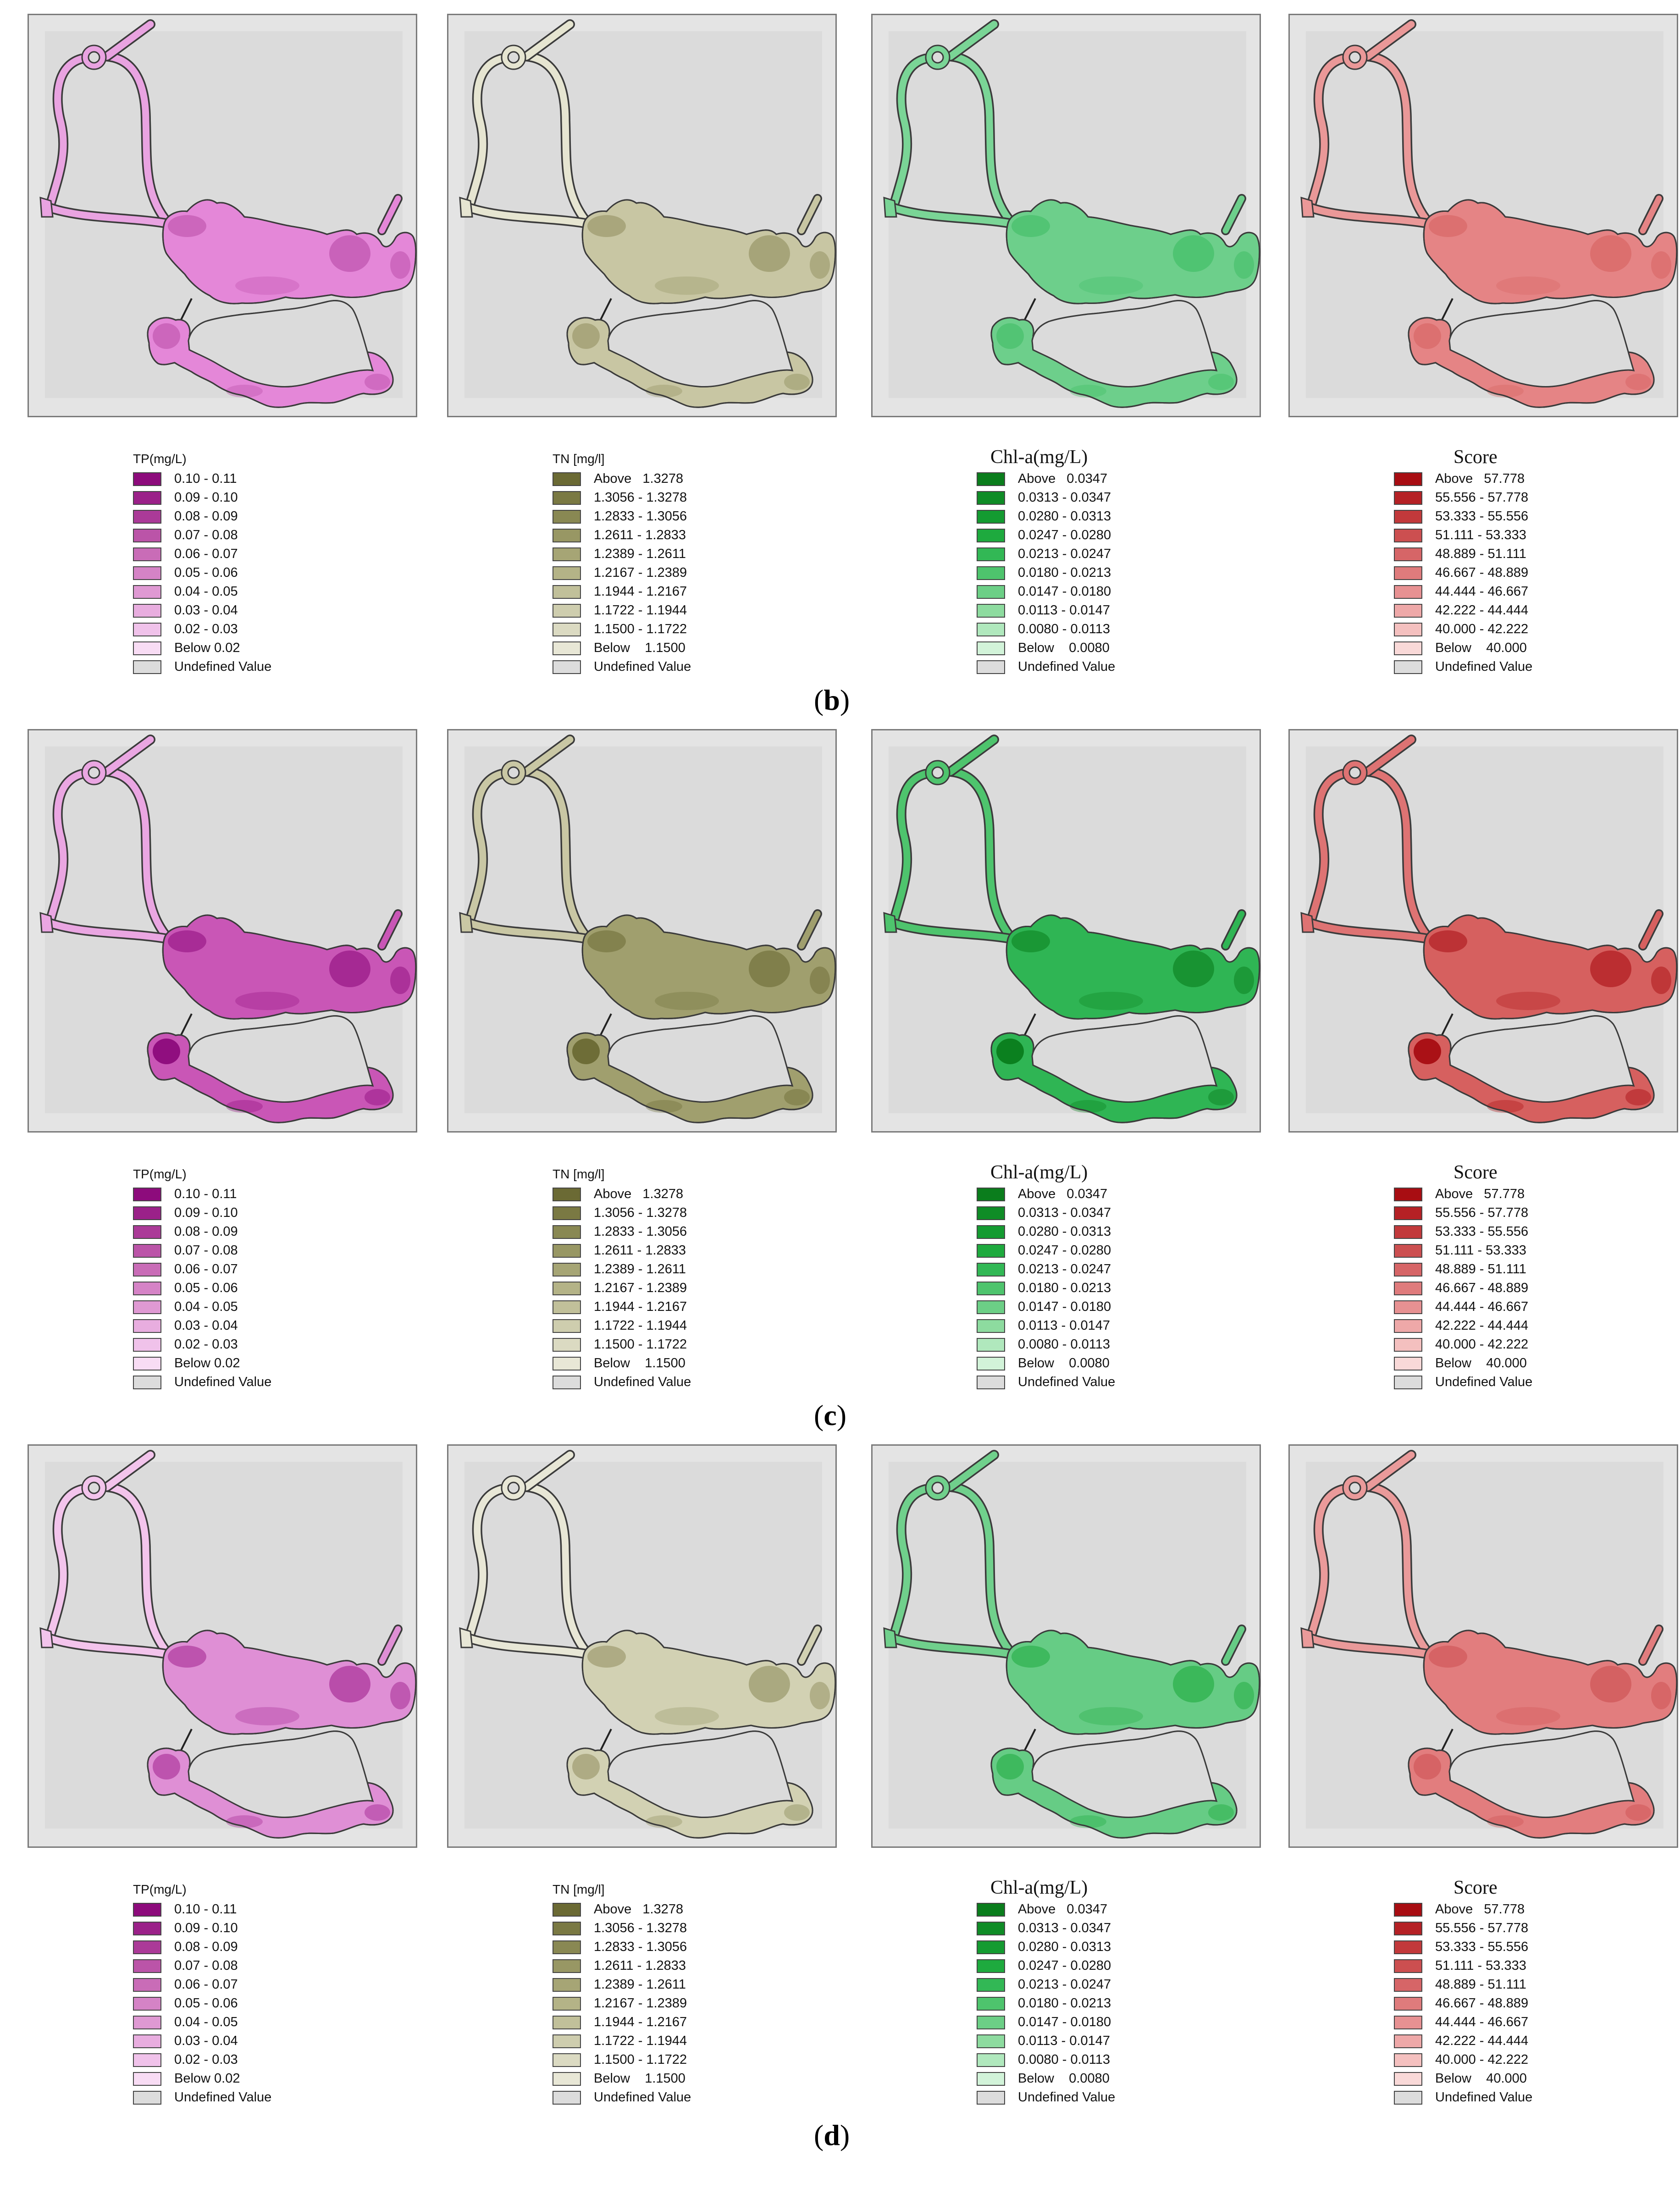  I want to click on legend-label: 0.08 - 0.09, so click(206, 1947).